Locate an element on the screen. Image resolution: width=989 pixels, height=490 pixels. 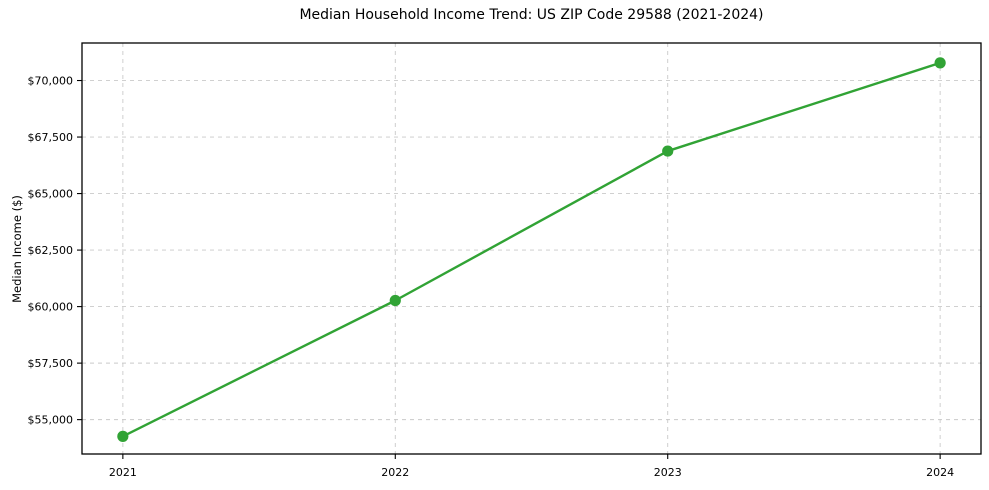
x-tick-label: 2022 is located at coordinates (395, 472).